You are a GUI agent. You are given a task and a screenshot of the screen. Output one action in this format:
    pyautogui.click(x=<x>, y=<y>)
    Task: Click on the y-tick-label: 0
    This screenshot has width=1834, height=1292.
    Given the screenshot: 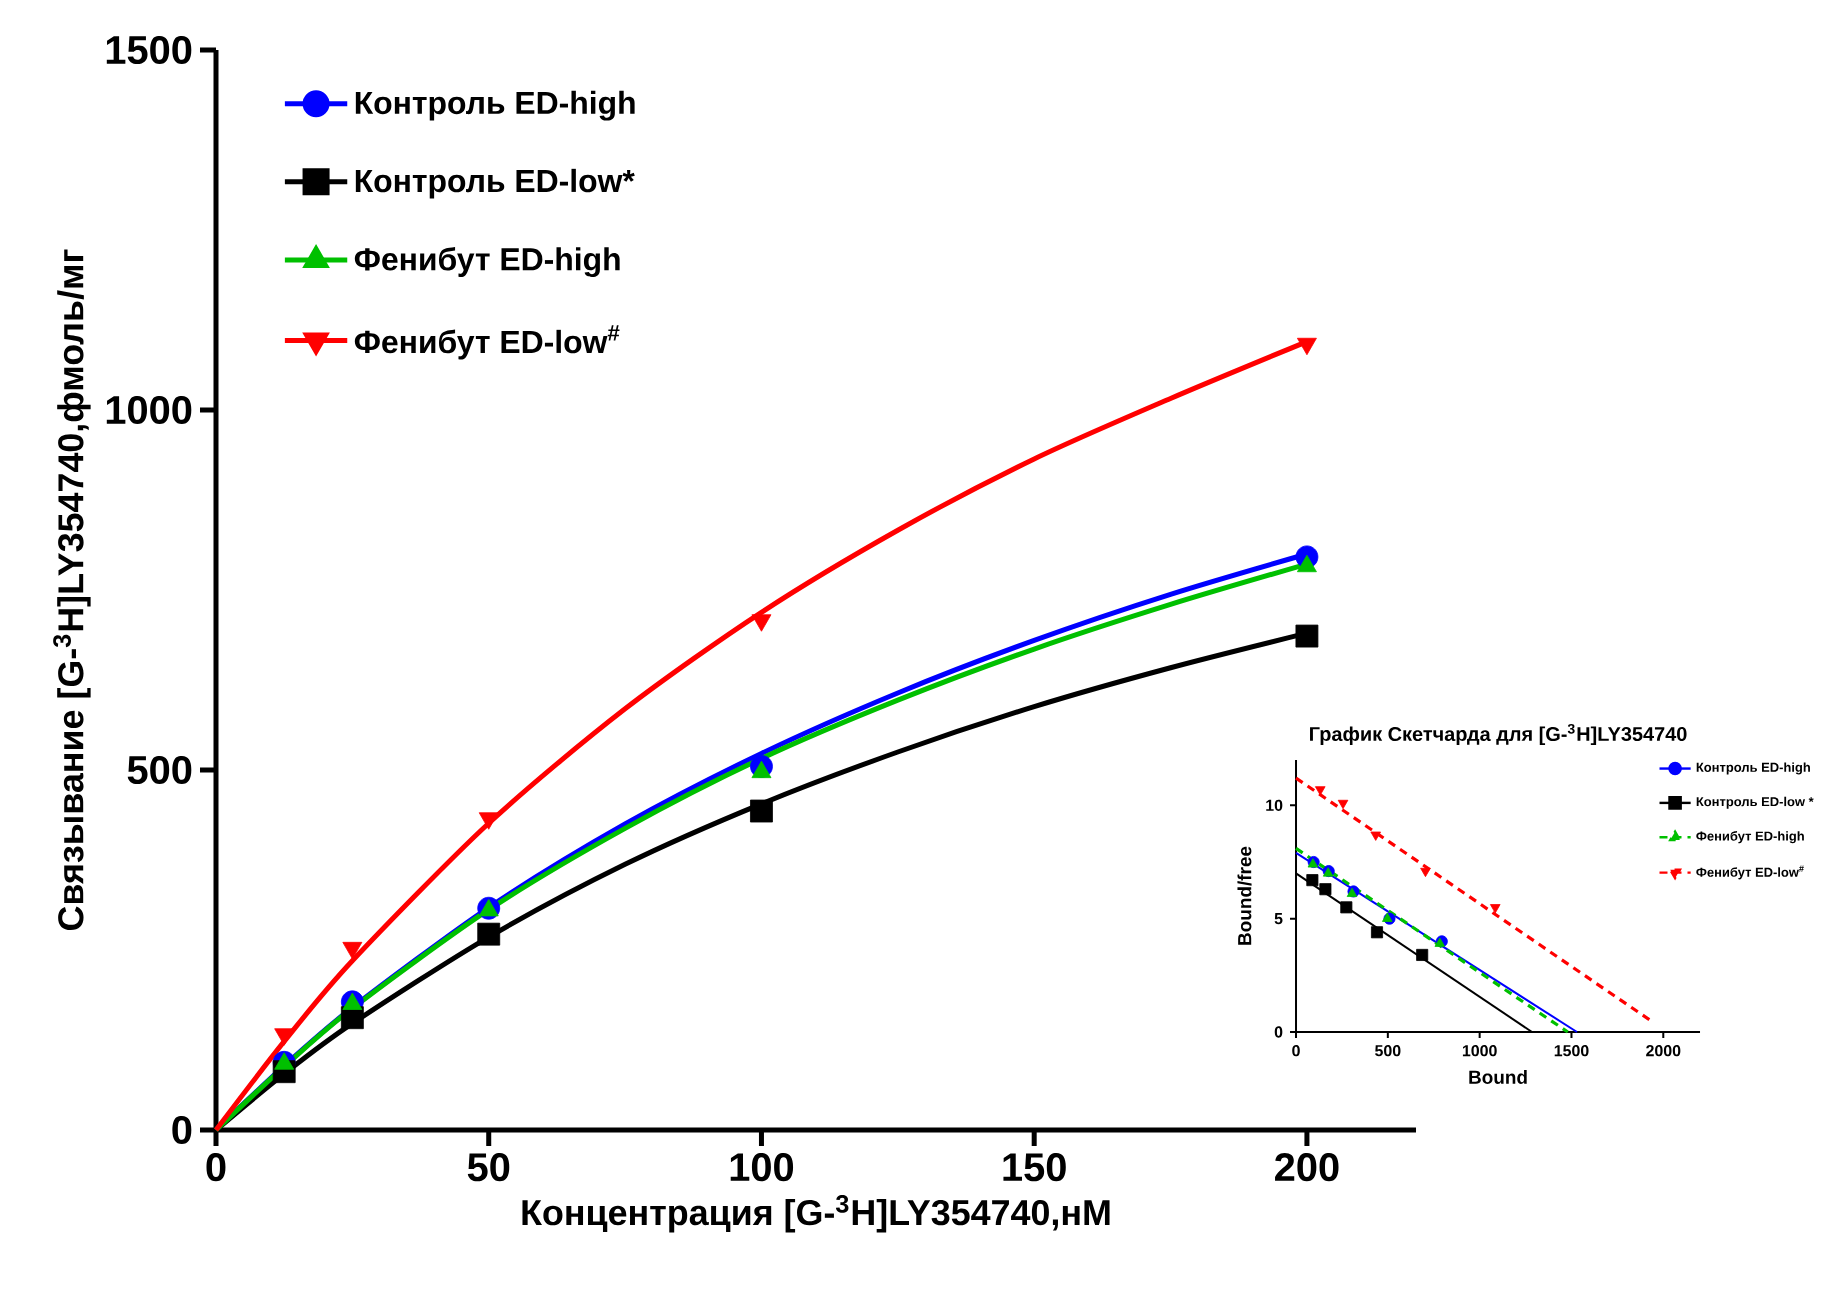 What is the action you would take?
    pyautogui.click(x=182, y=1130)
    